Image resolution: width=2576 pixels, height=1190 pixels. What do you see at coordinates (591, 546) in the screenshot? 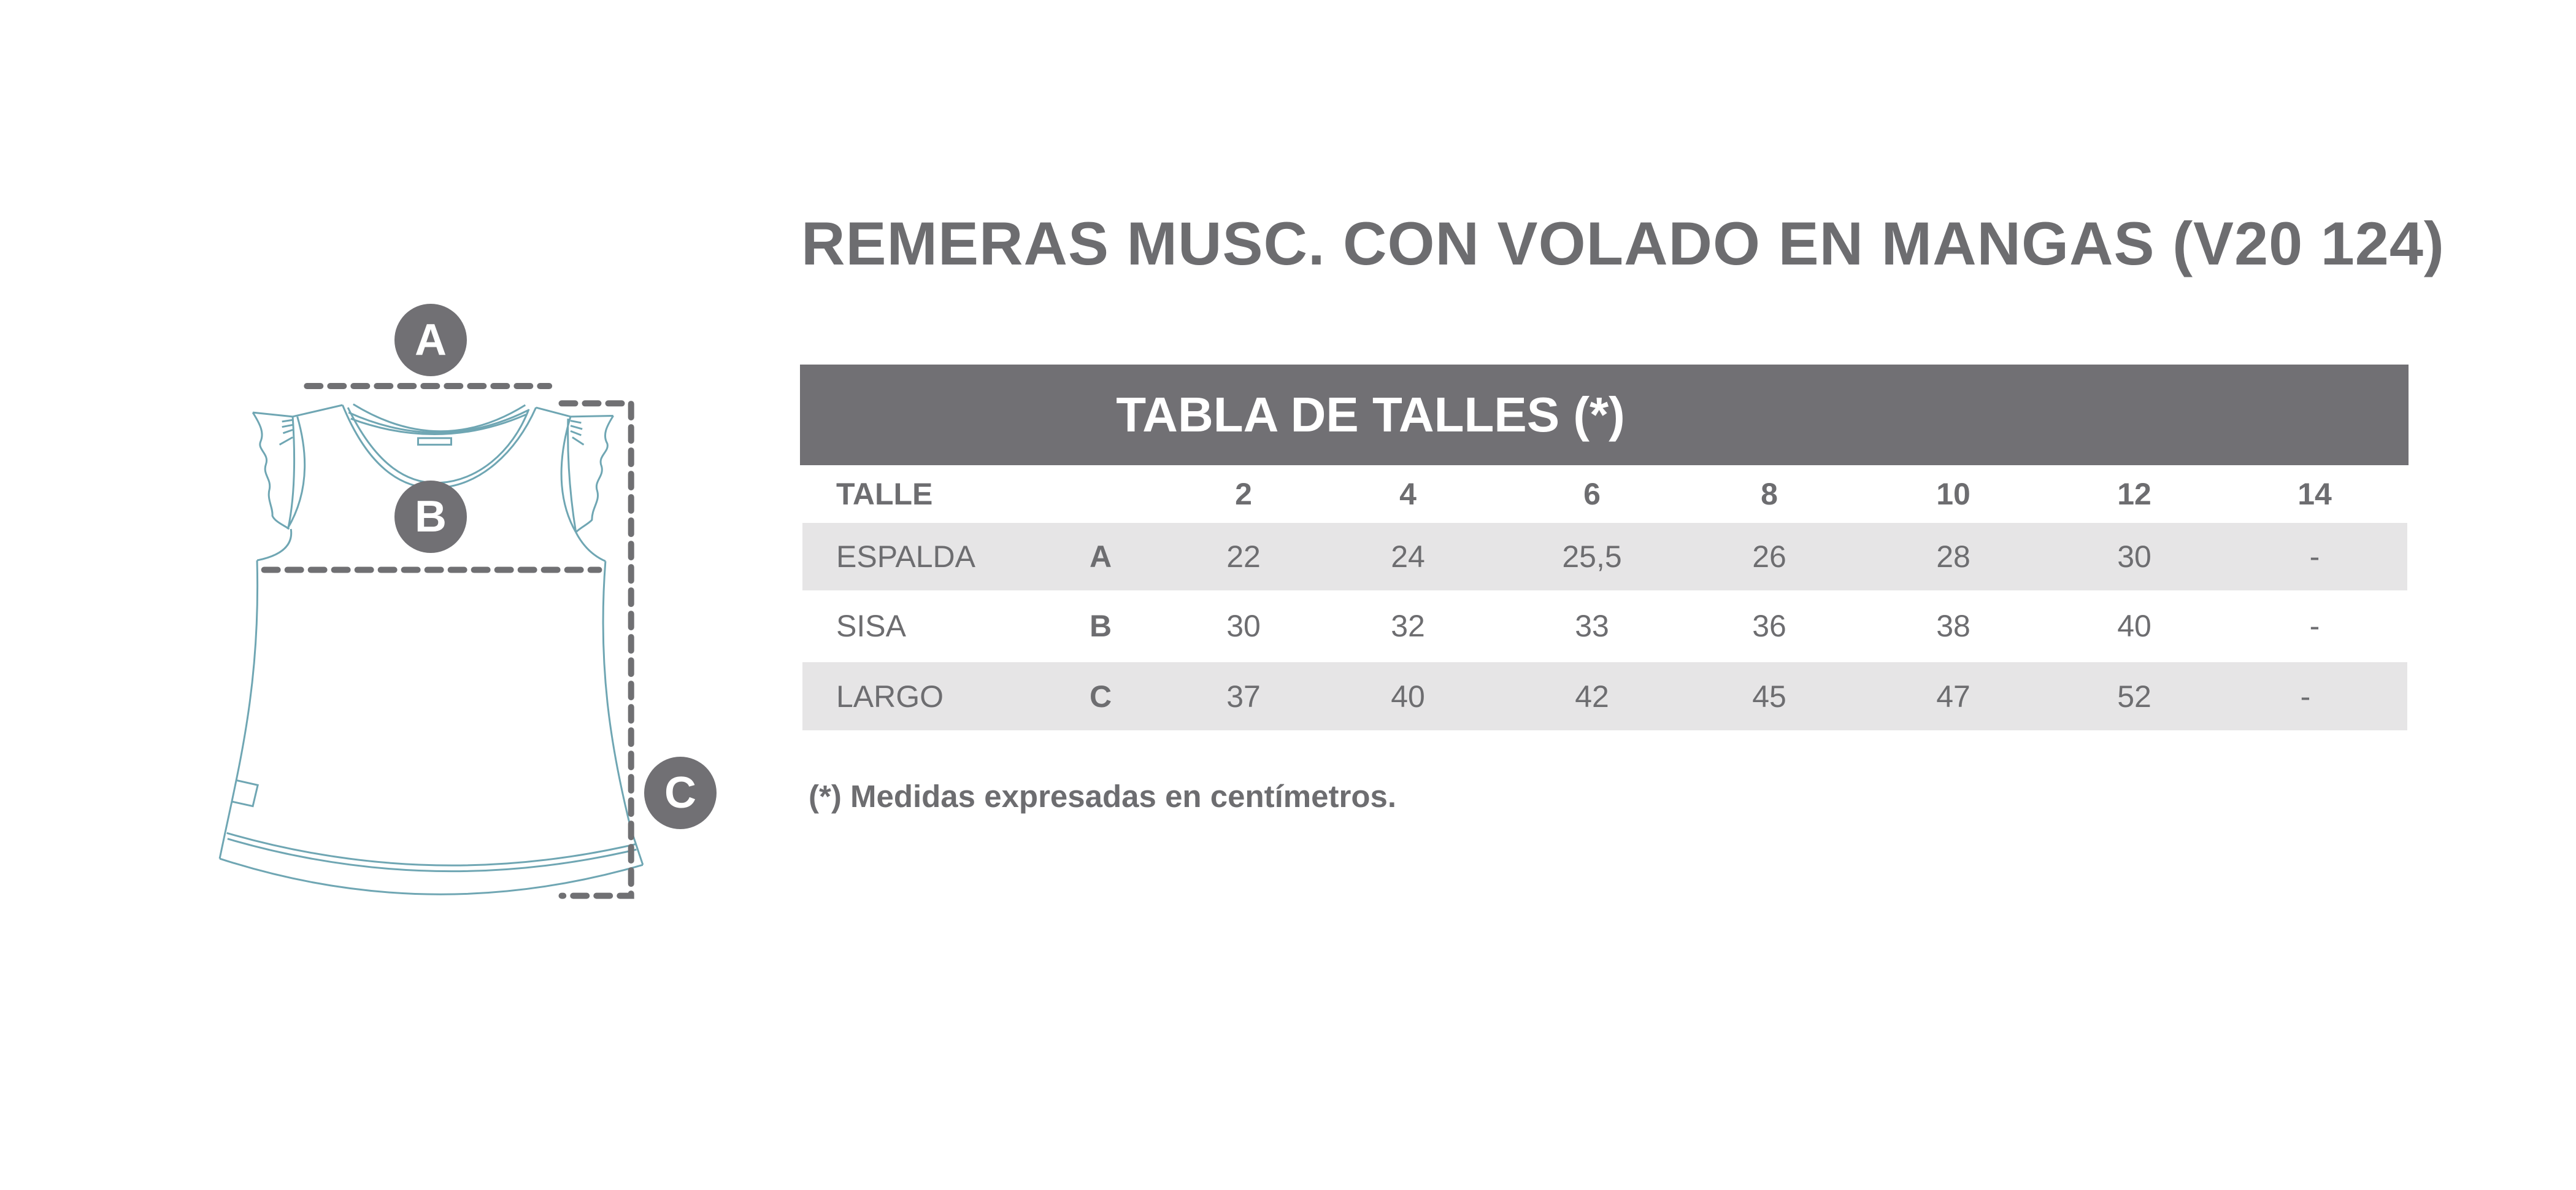
I see `right-armhole` at bounding box center [591, 546].